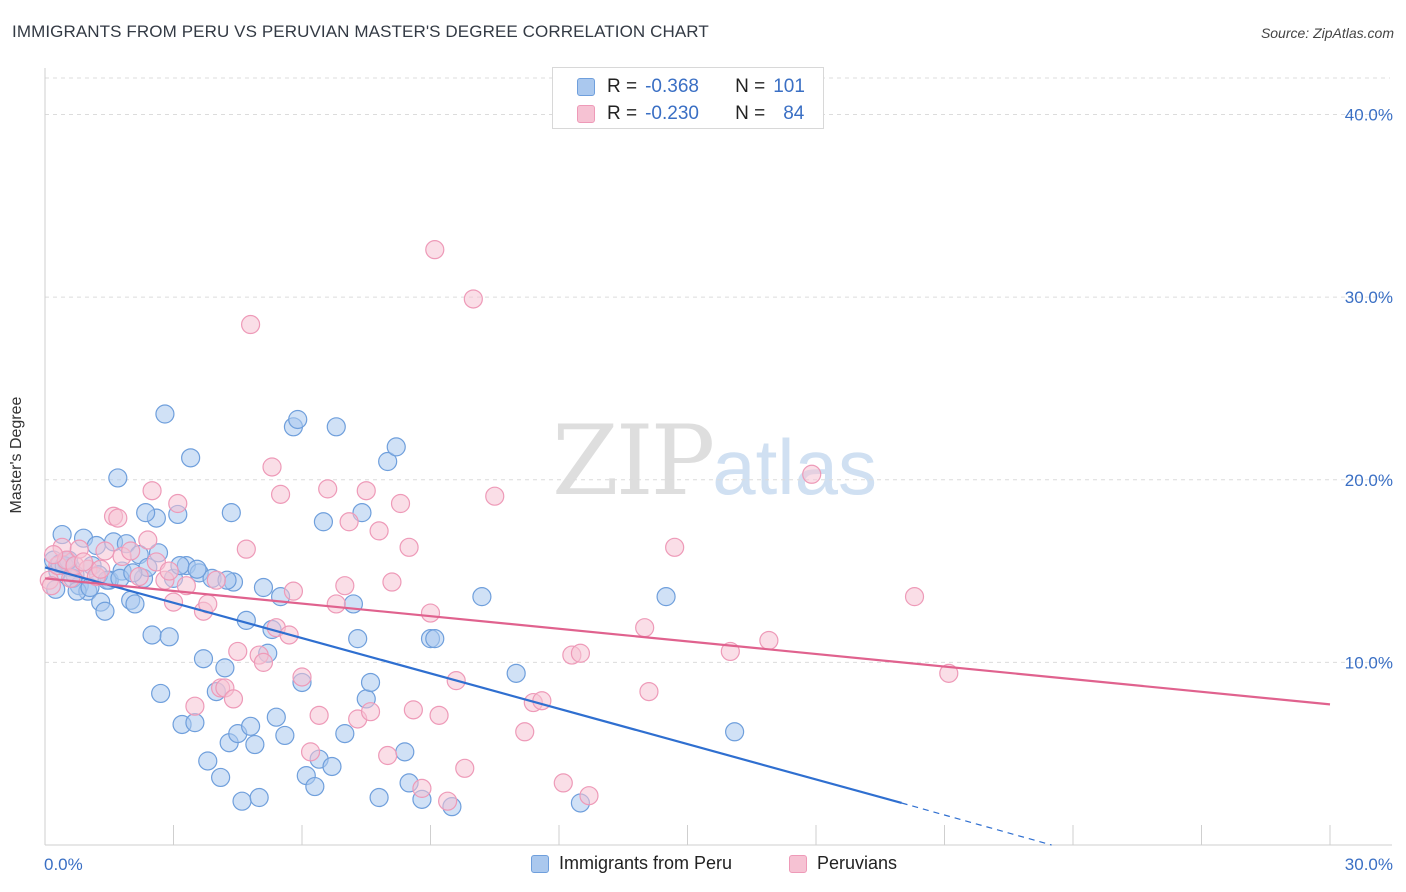  What do you see at coordinates (857, 863) in the screenshot?
I see `legend-label: Peruvians` at bounding box center [857, 863].